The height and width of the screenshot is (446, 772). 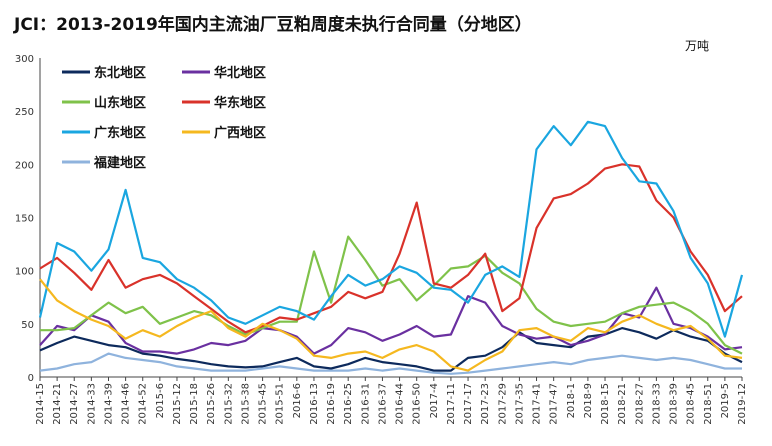 I want to click on x-tick-label: 2017-35, so click(x=519, y=404).